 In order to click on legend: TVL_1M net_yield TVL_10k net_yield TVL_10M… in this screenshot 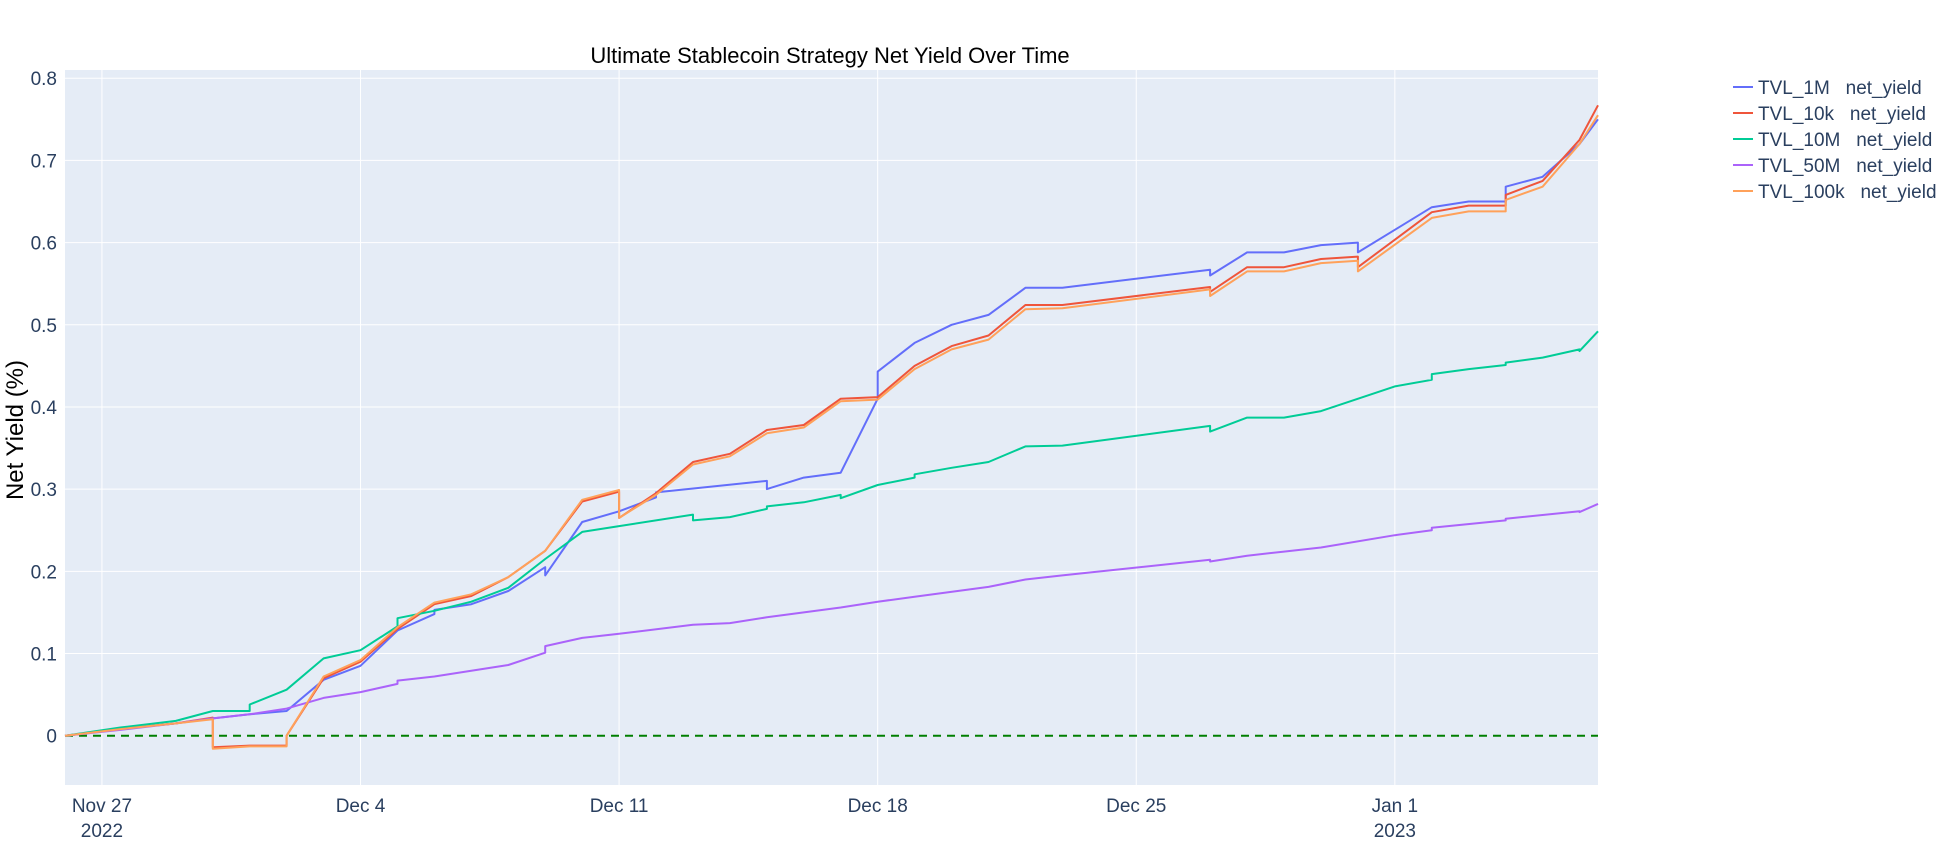, I will do `click(1835, 140)`.